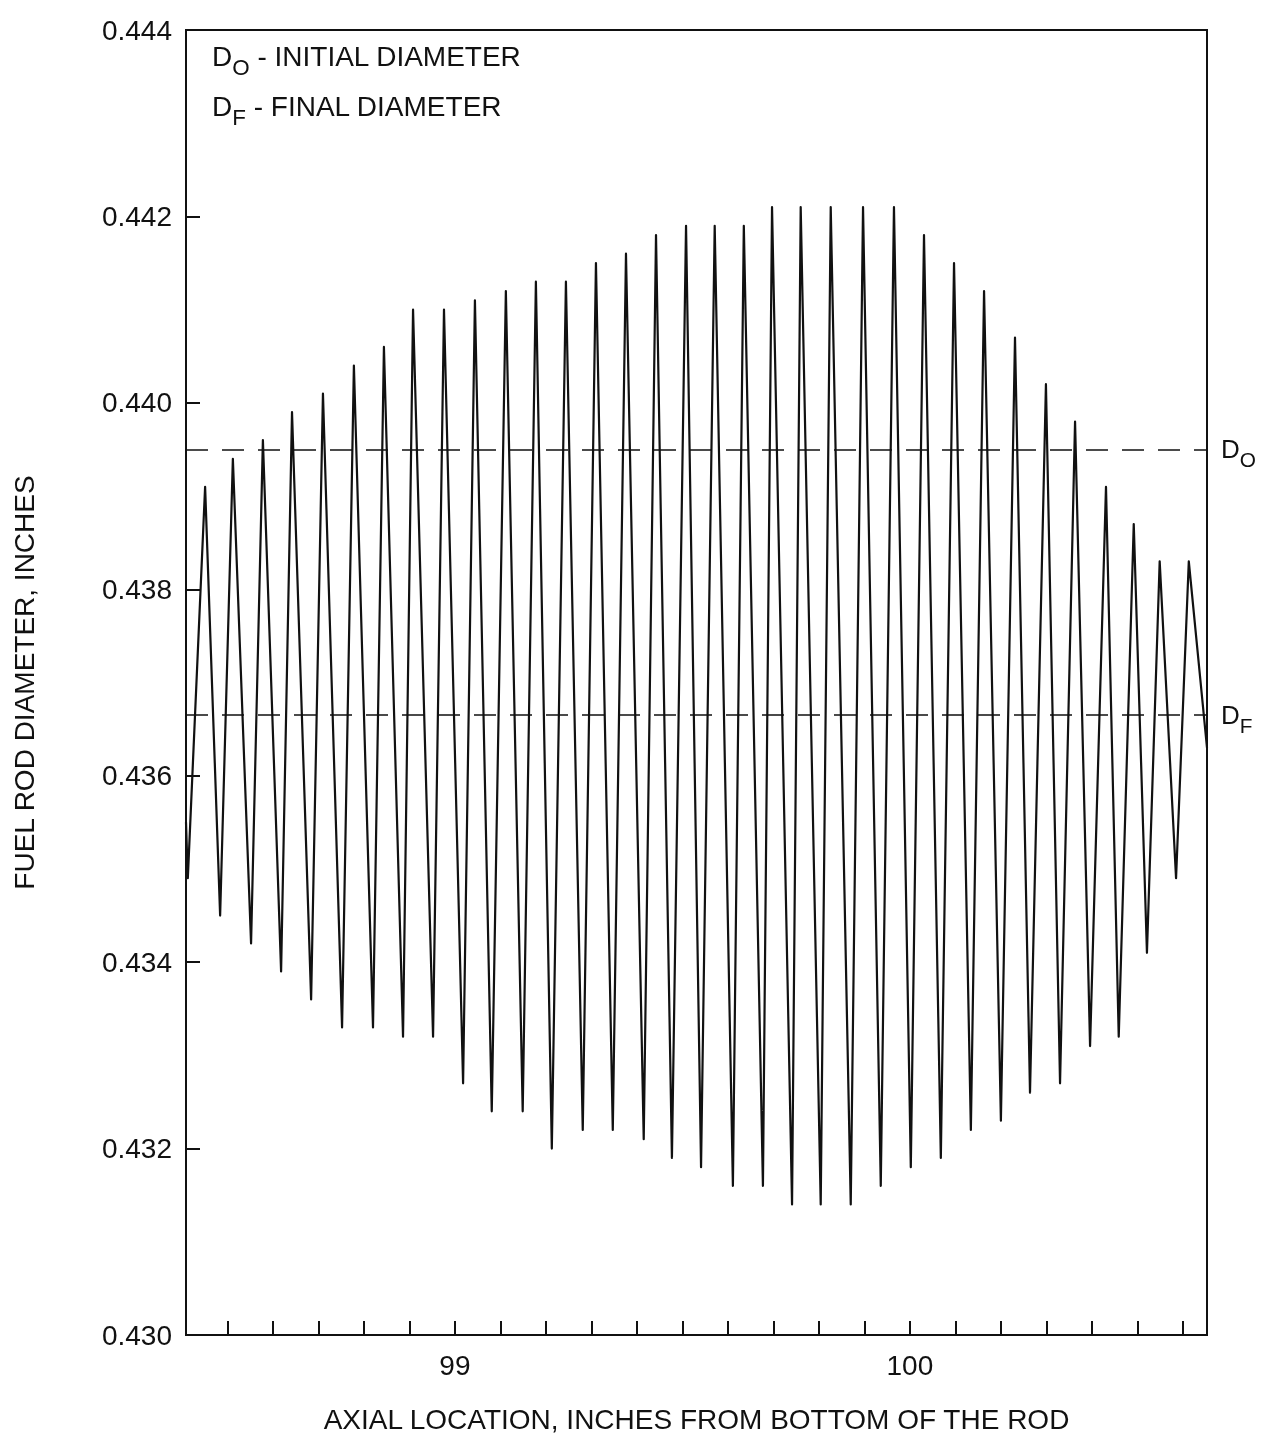 Image resolution: width=1269 pixels, height=1447 pixels. I want to click on y-tick-label: 0.442, so click(136, 216).